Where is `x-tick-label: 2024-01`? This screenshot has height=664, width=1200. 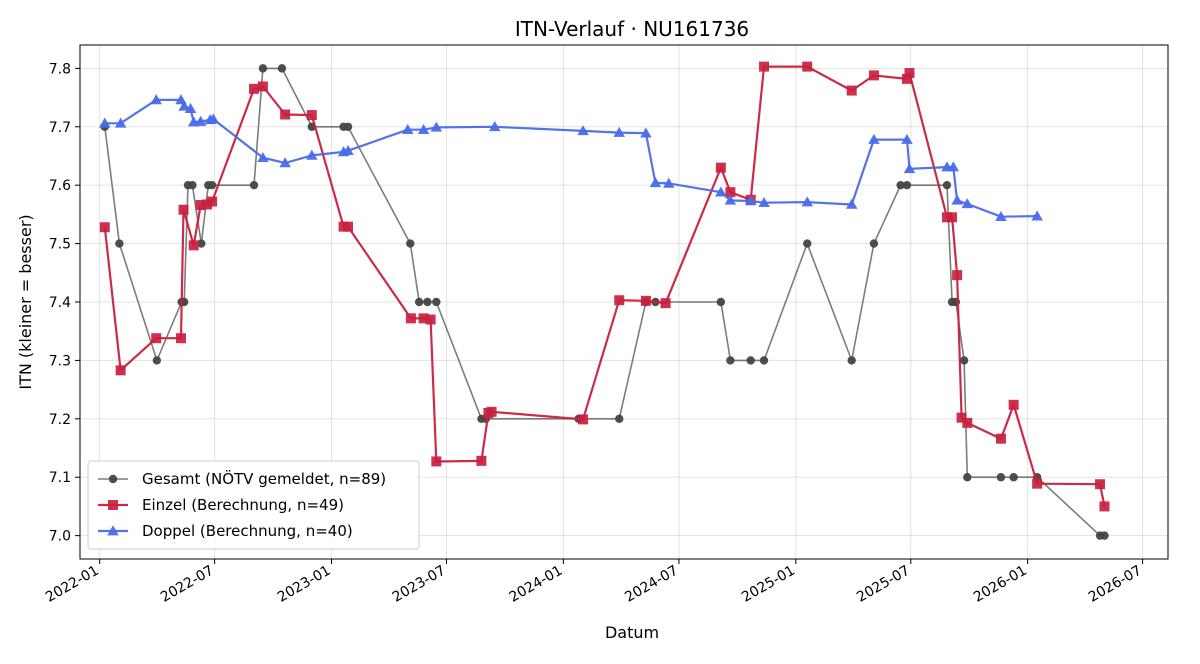 x-tick-label: 2024-01 is located at coordinates (536, 584).